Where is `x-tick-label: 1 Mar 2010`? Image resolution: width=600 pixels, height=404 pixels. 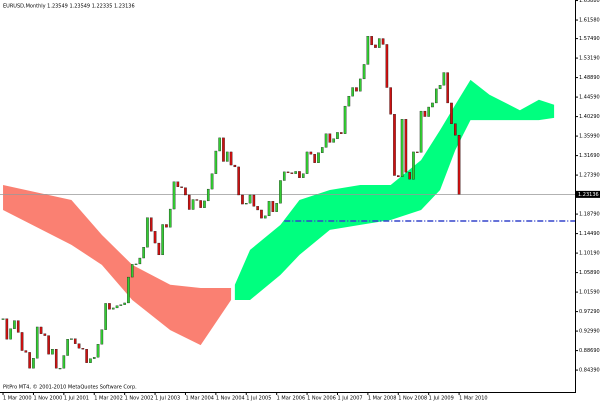
x-tick-label: 1 Mar 2010 is located at coordinates (473, 399).